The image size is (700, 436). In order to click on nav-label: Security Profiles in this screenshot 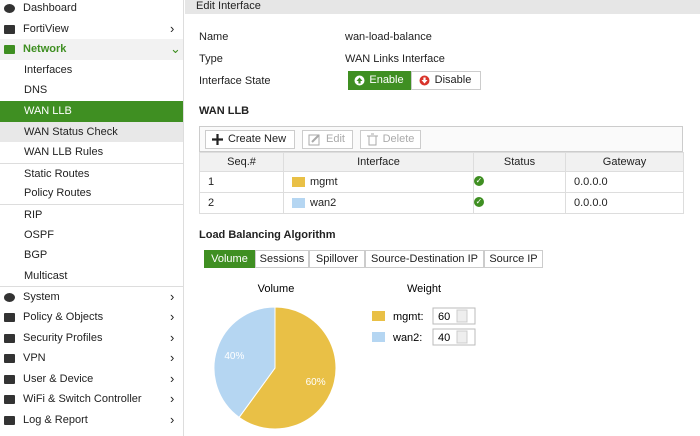, I will do `click(63, 337)`.